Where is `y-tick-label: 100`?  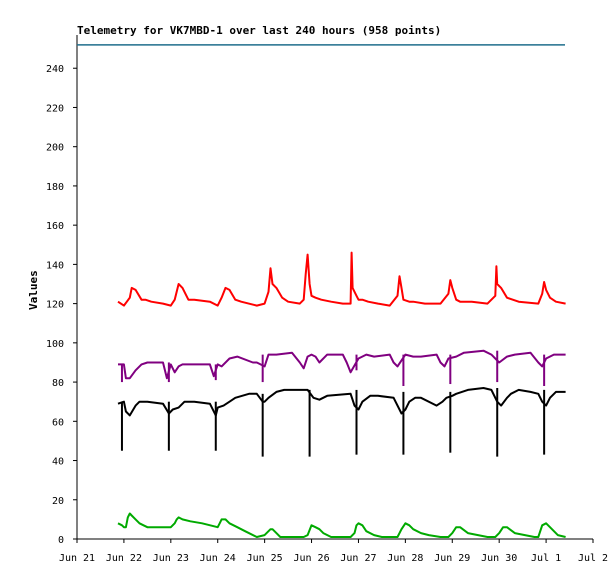 y-tick-label: 100 is located at coordinates (55, 344).